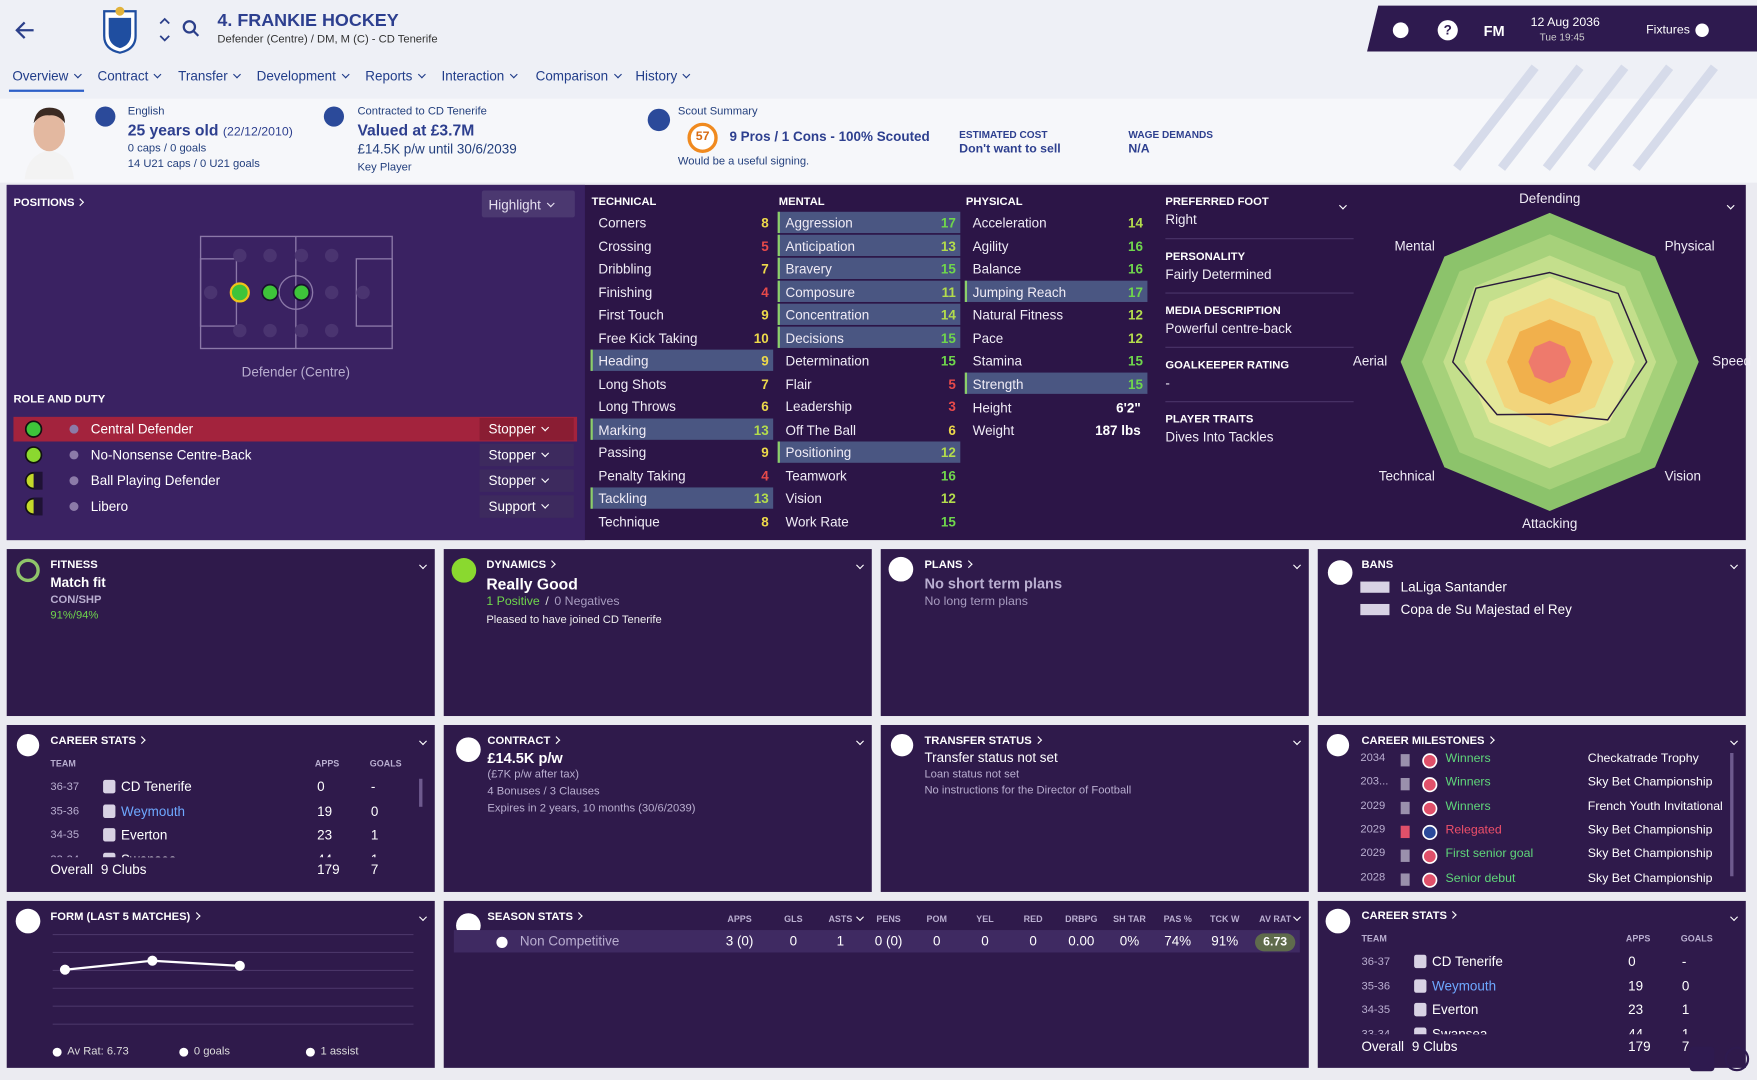  I want to click on card-title: DYNAMICS, so click(520, 565).